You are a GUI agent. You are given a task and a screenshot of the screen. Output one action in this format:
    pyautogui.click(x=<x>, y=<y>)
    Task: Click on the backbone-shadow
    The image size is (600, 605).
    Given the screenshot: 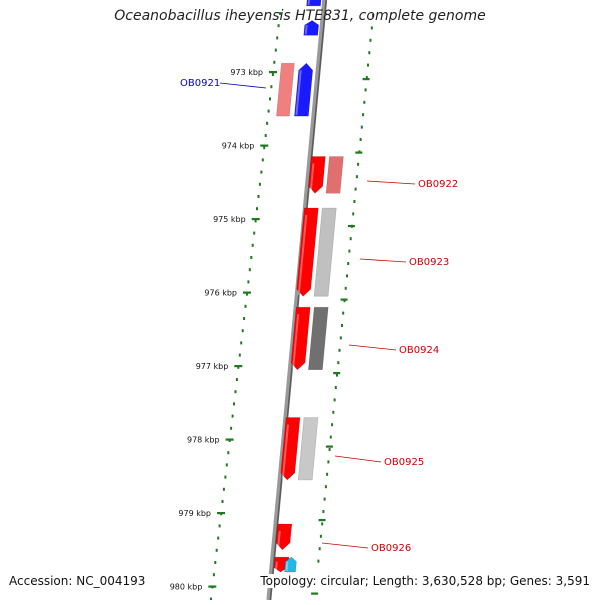 What is the action you would take?
    pyautogui.click(x=298, y=300)
    